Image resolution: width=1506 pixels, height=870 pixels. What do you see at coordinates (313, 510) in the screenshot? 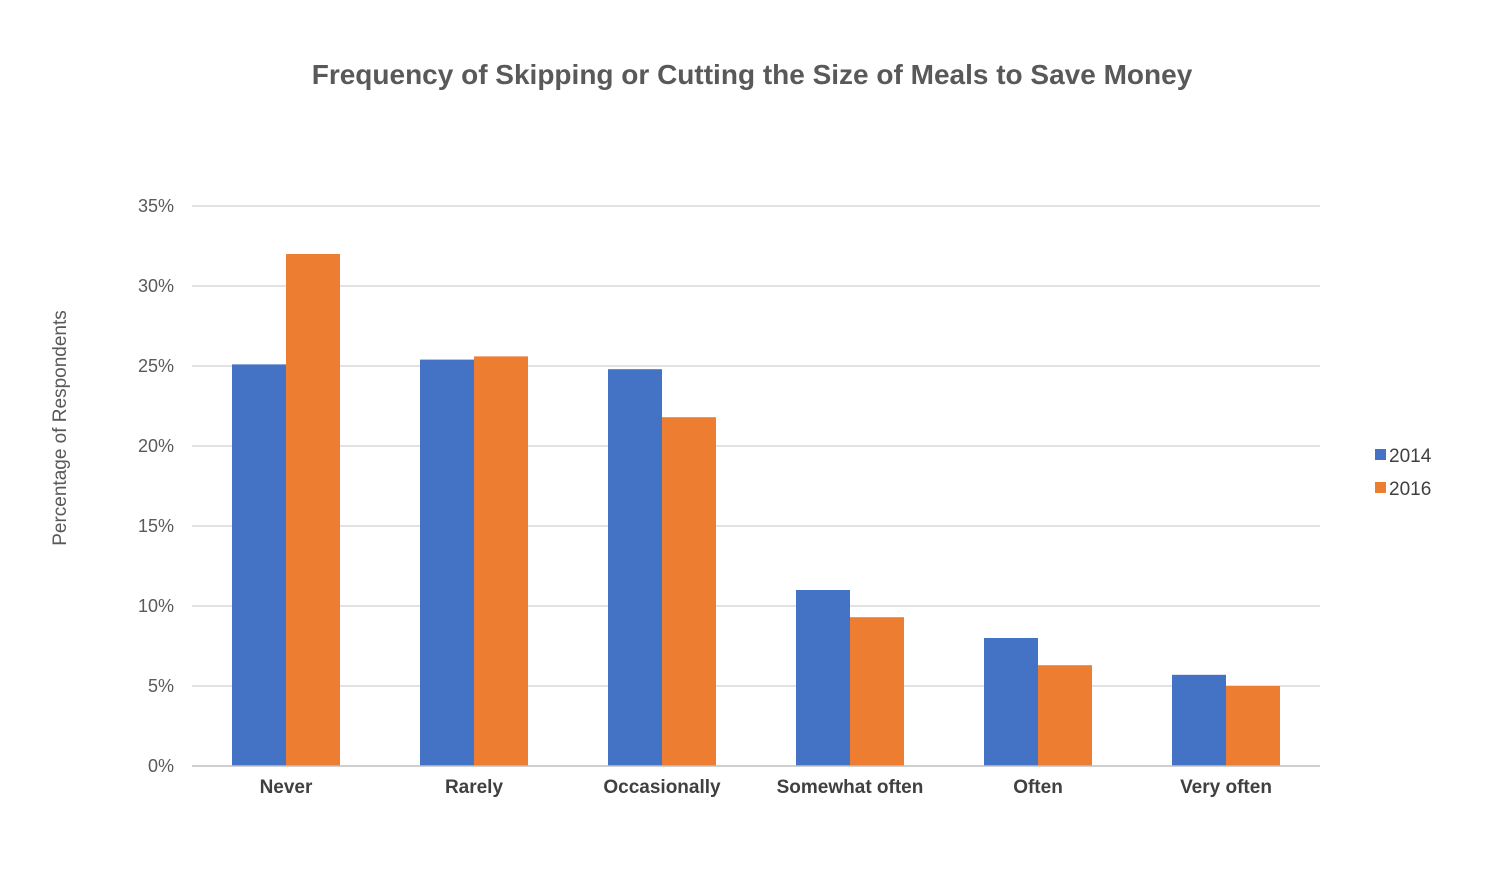
I see `bar-2016-never` at bounding box center [313, 510].